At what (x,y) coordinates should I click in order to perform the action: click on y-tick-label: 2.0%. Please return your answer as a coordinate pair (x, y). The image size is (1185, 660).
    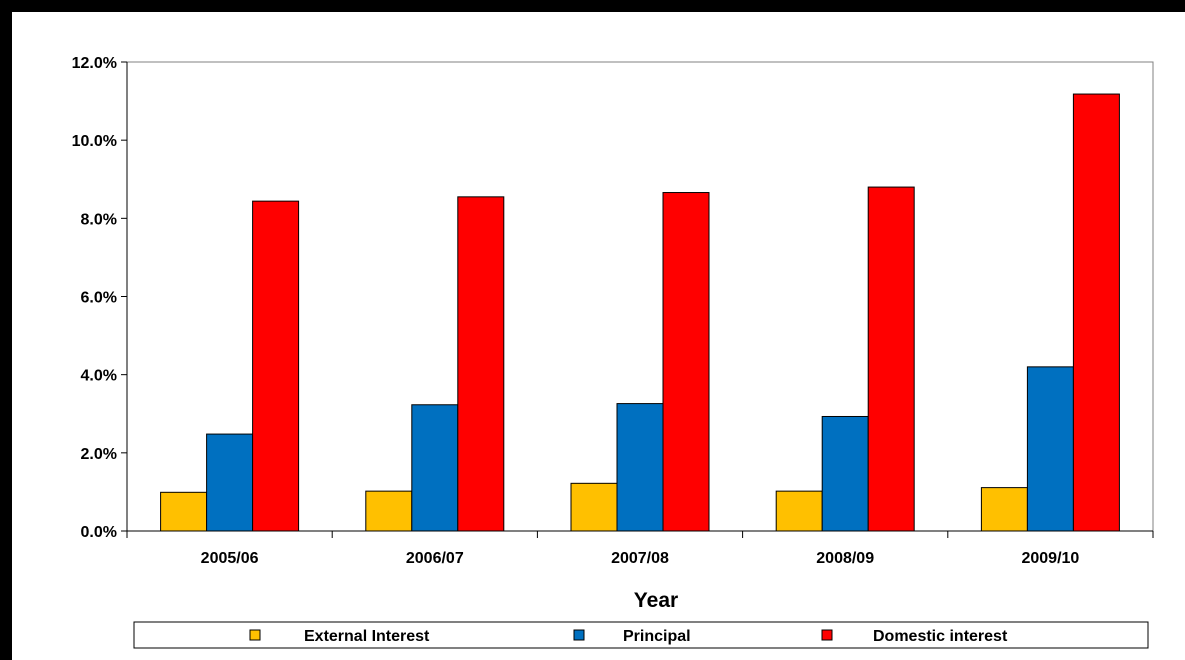
    Looking at the image, I should click on (99, 454).